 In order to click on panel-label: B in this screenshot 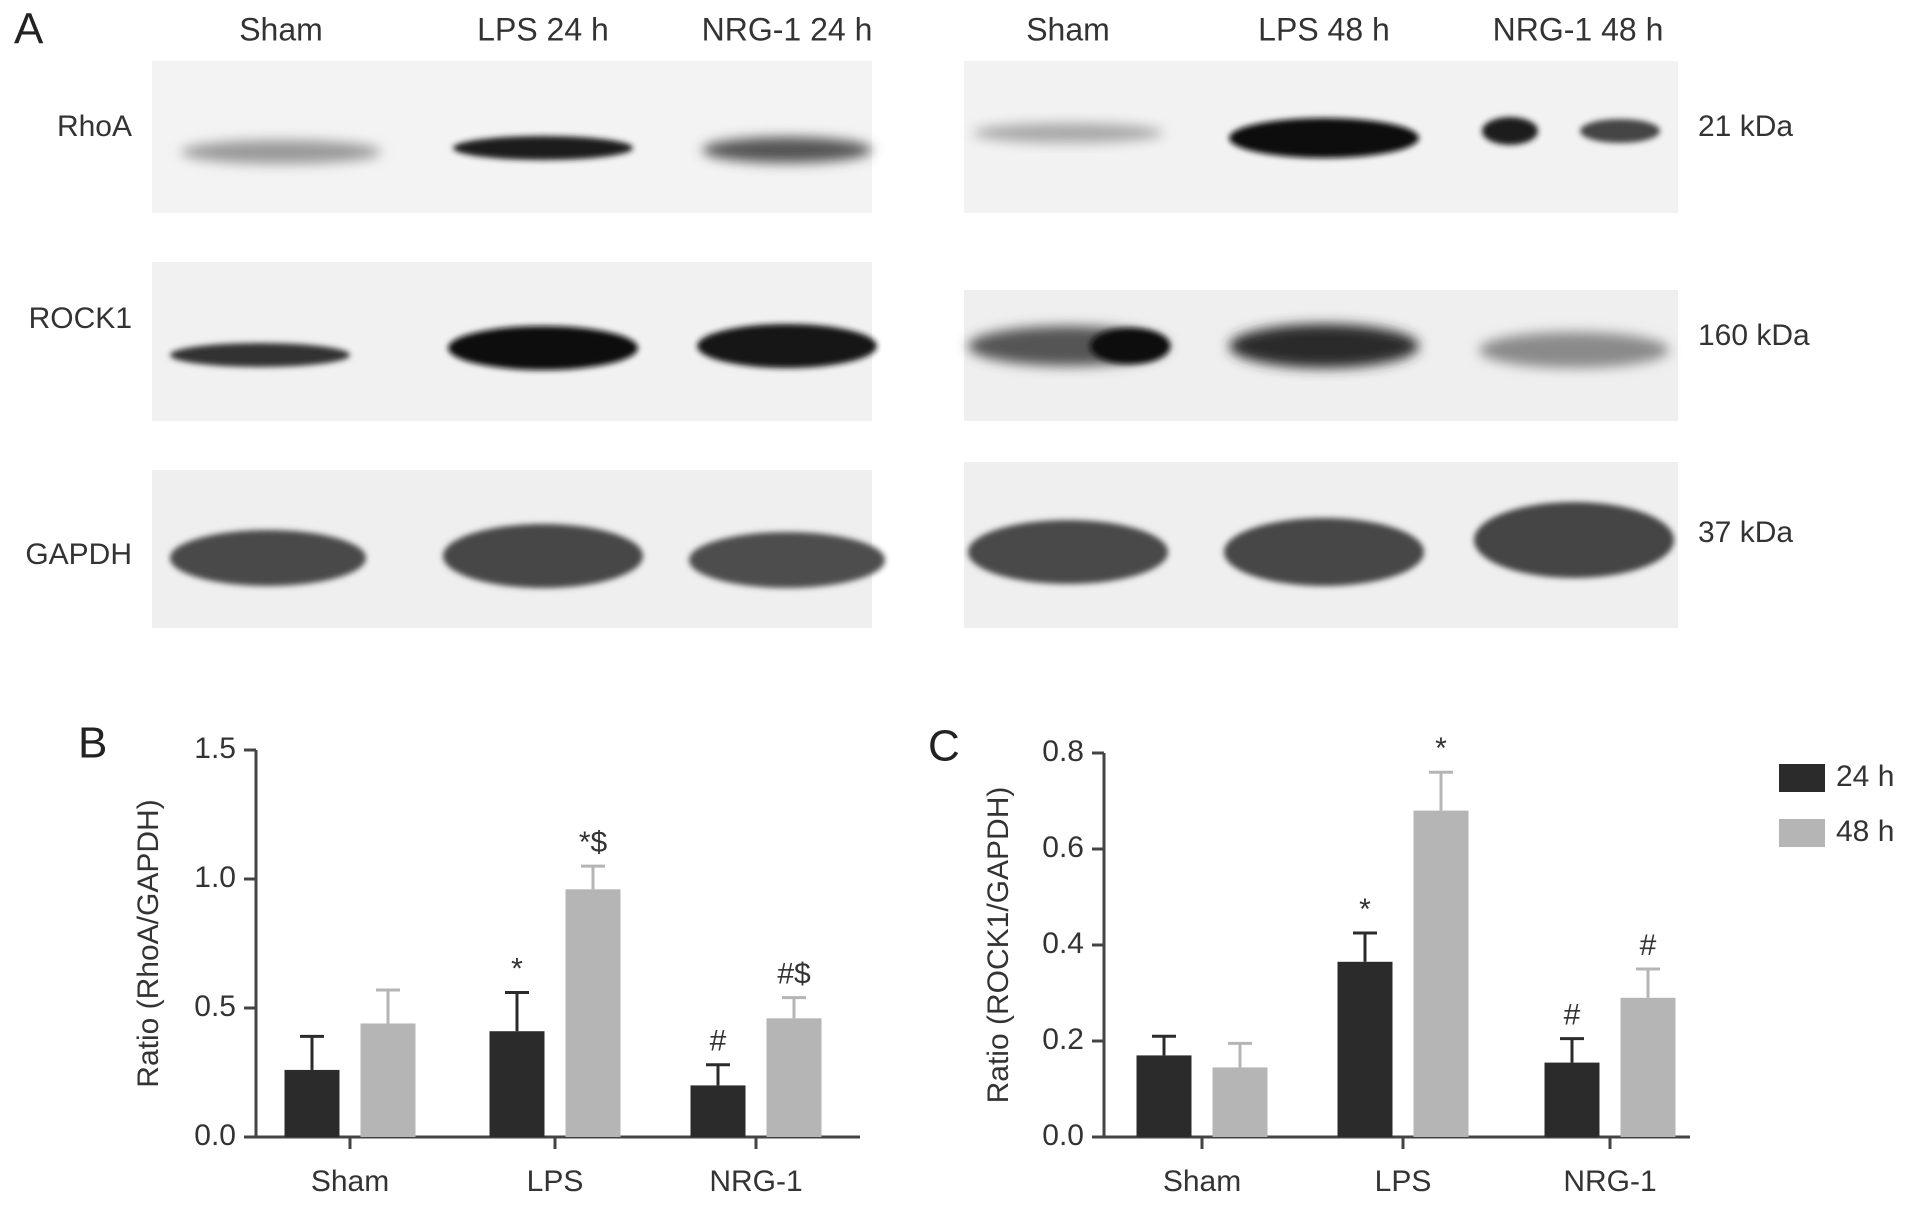, I will do `click(92, 743)`.